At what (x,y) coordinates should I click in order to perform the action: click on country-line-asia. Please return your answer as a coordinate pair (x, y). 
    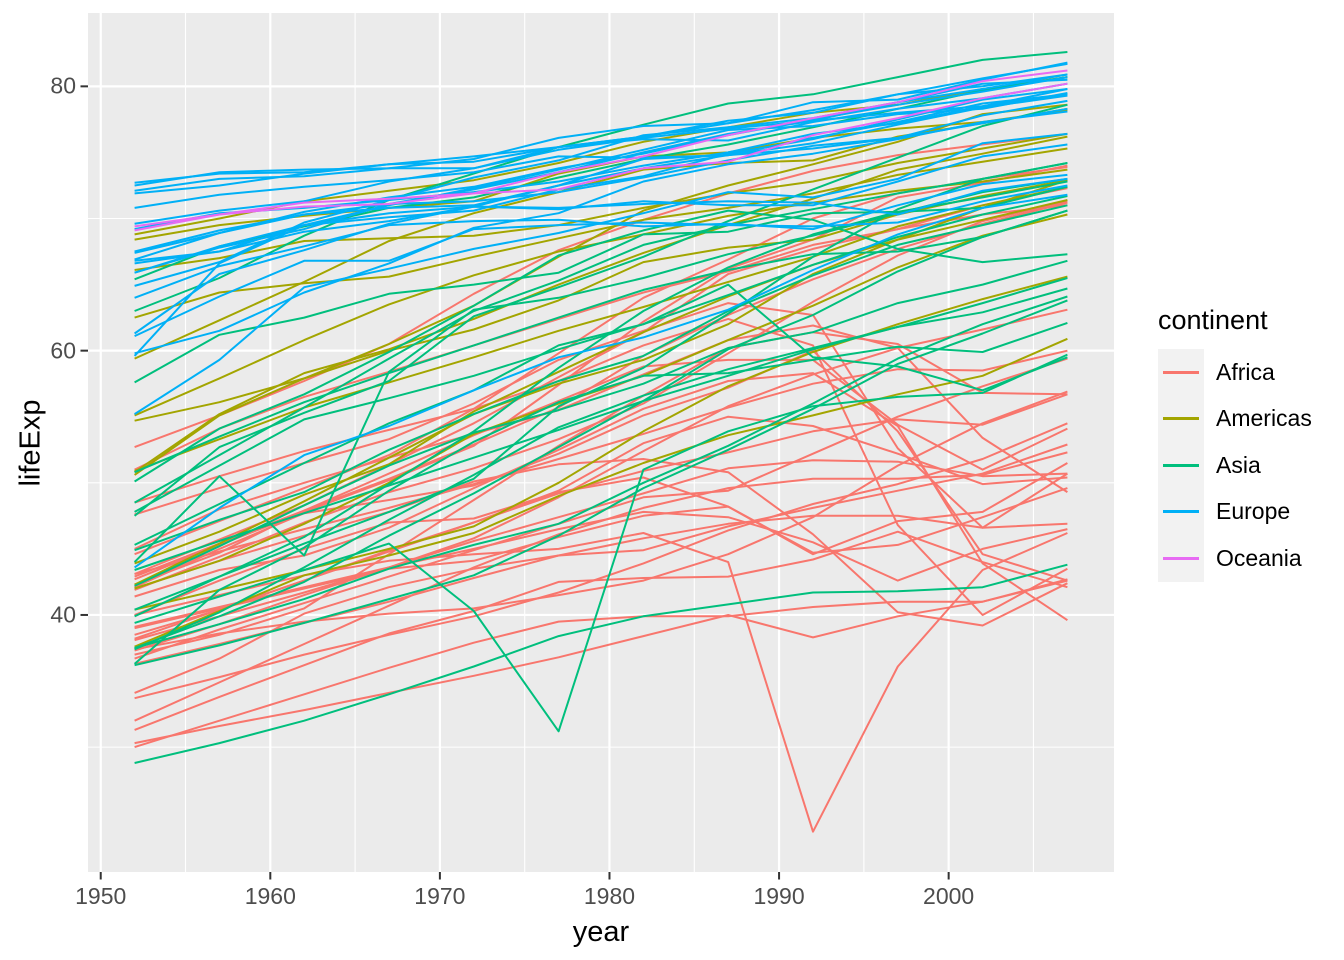
    Looking at the image, I should click on (601, 663).